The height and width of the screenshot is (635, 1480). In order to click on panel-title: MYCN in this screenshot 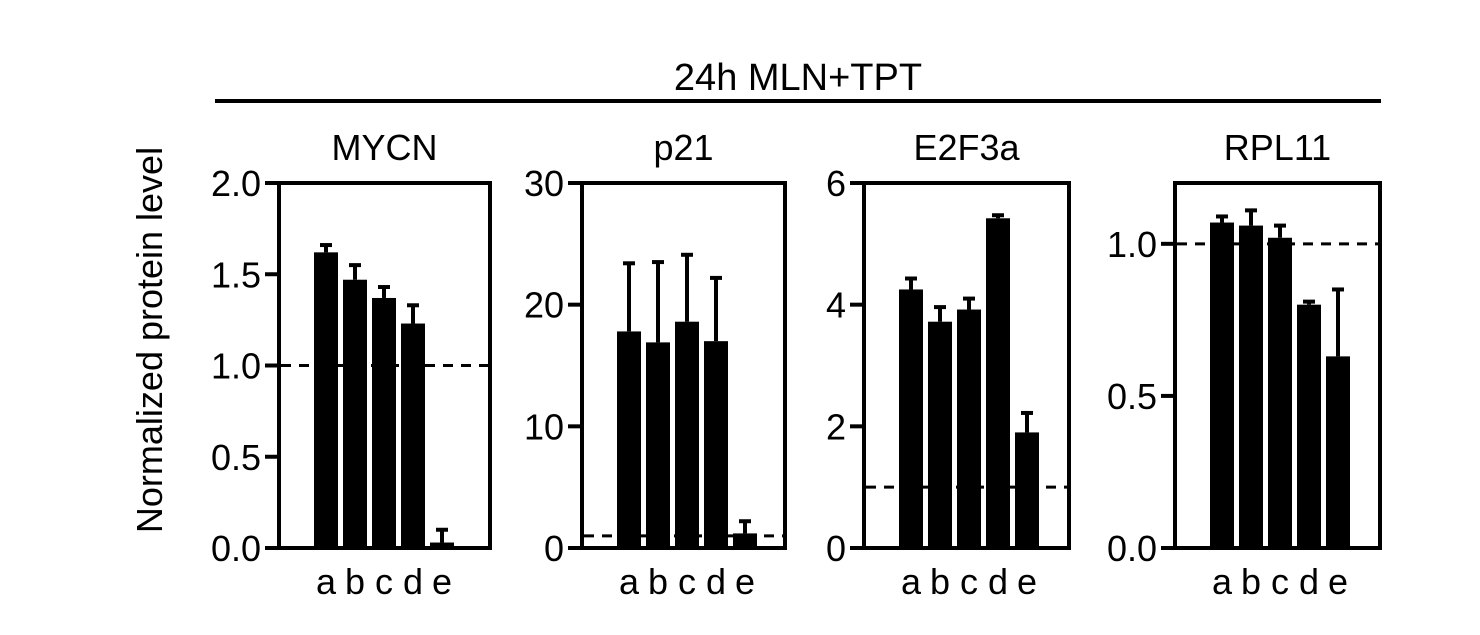, I will do `click(385, 147)`.